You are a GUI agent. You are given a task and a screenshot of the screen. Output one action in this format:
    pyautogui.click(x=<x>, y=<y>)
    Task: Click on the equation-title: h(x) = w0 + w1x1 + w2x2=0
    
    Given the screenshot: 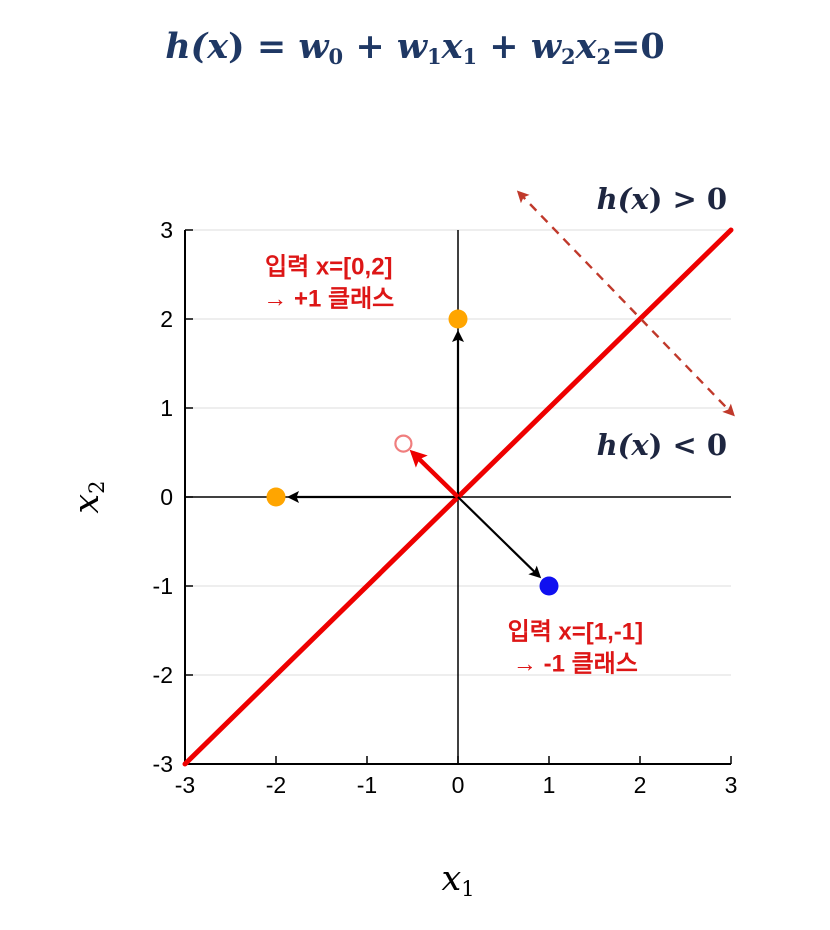 What is the action you would take?
    pyautogui.click(x=415, y=47)
    